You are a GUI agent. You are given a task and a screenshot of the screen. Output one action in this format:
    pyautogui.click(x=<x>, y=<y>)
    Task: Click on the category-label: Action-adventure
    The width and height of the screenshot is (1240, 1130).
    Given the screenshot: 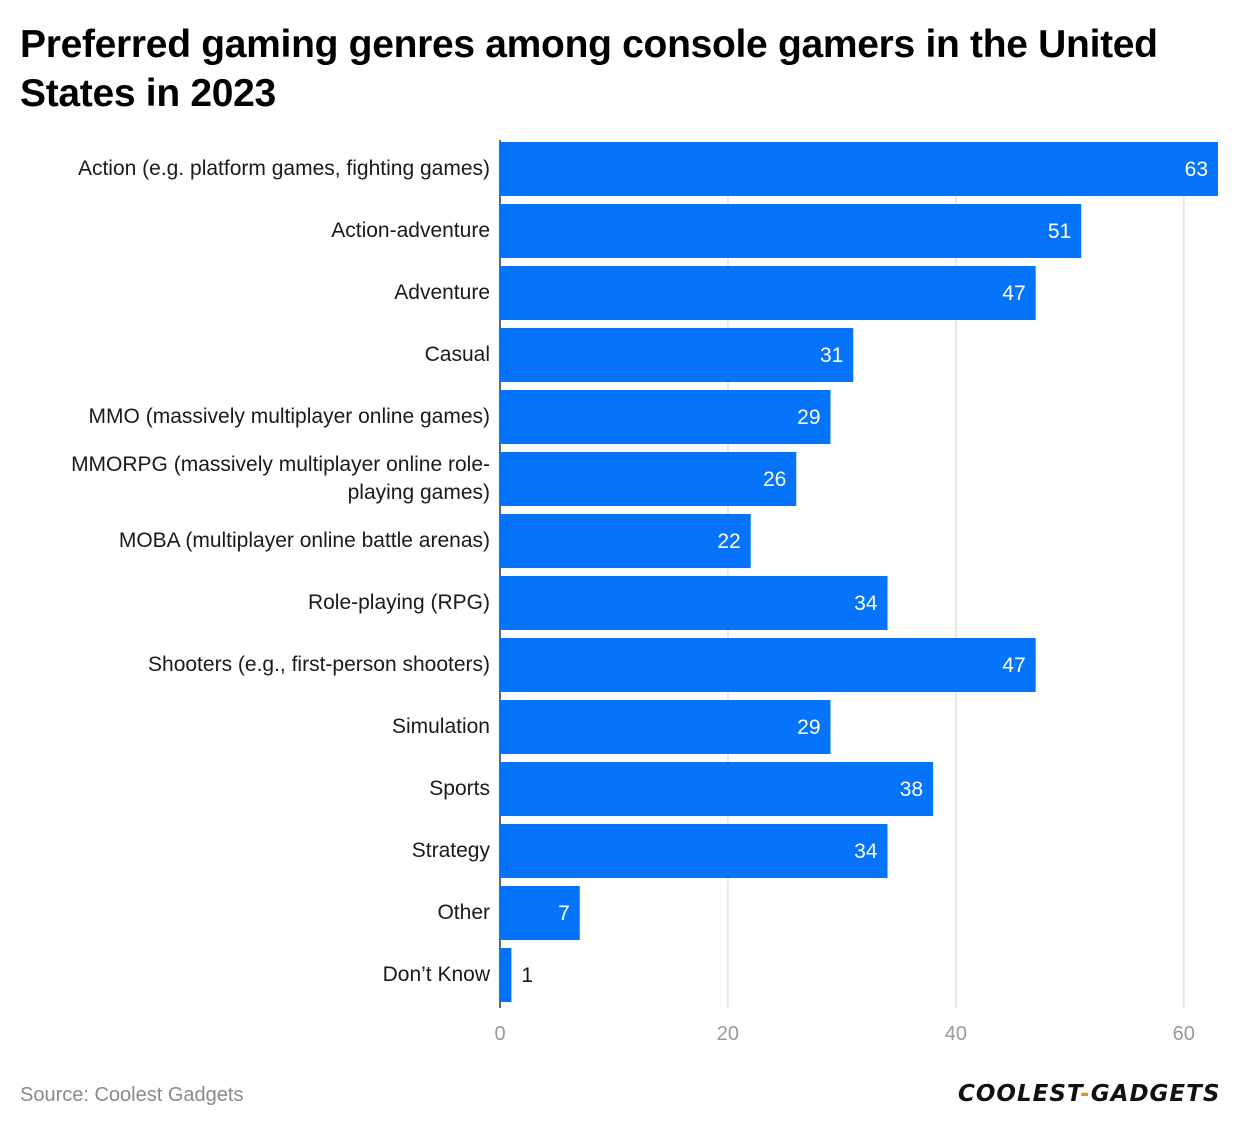 What is the action you would take?
    pyautogui.click(x=410, y=230)
    